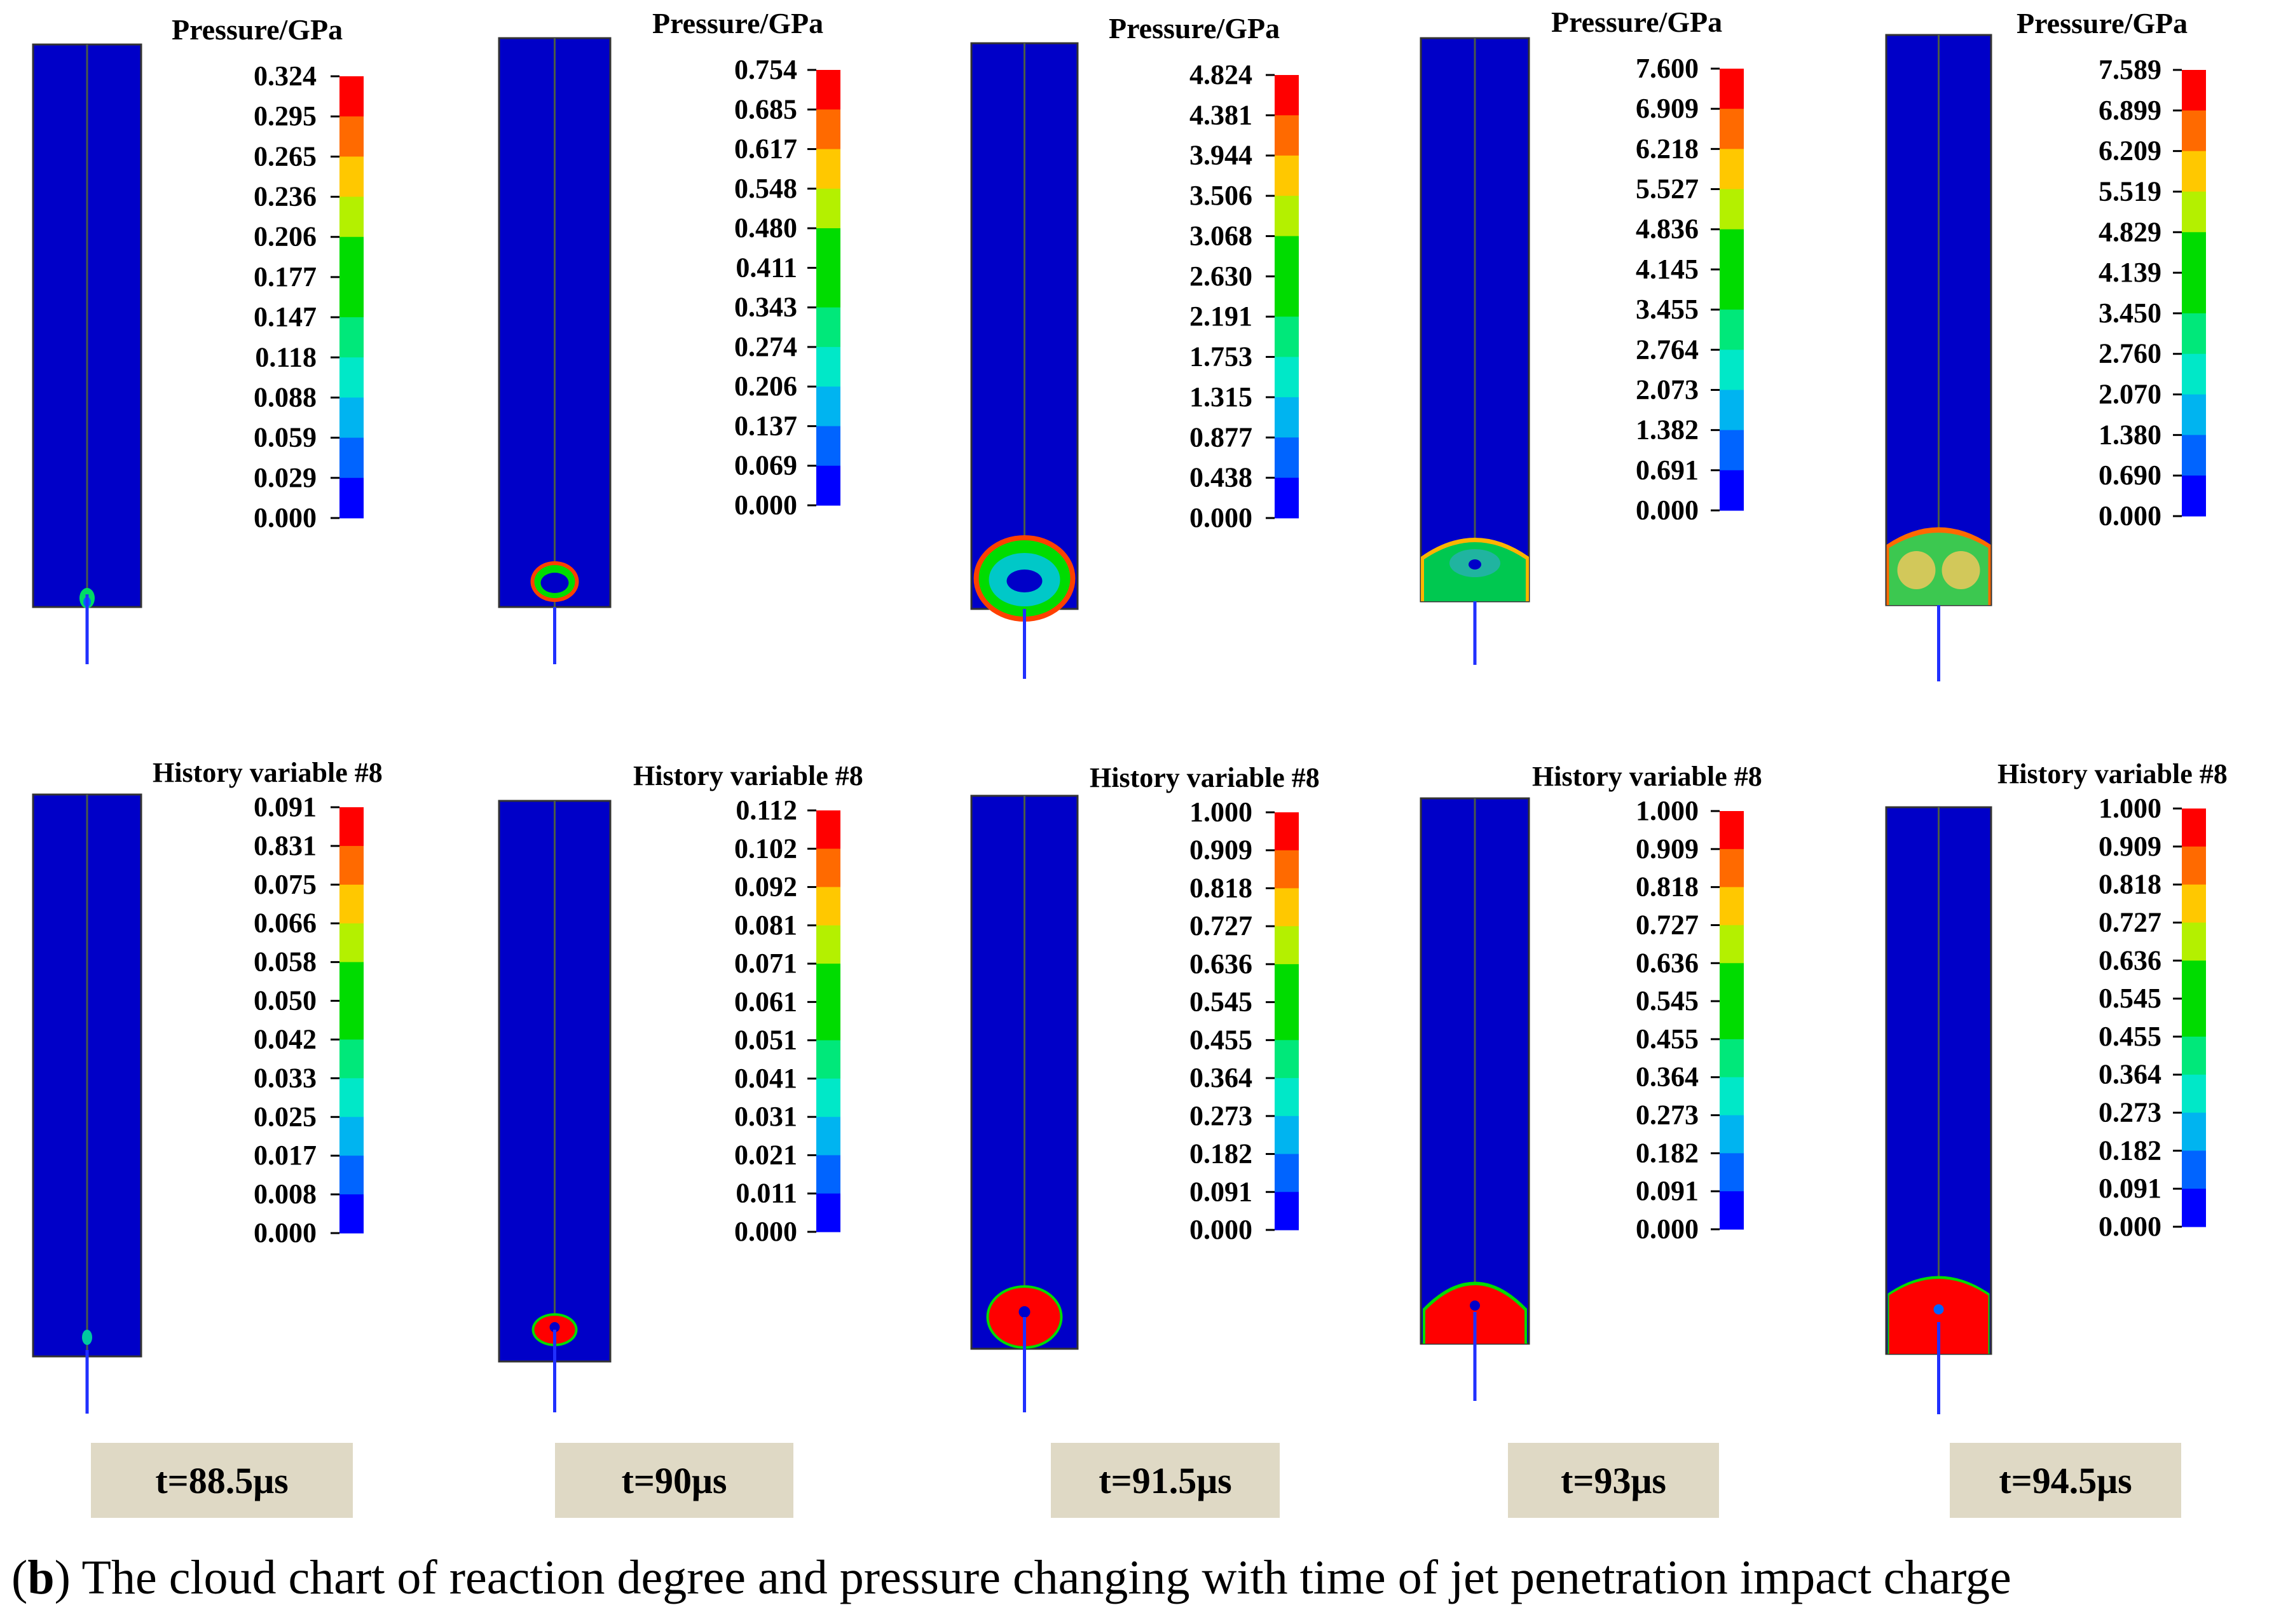 Image resolution: width=2274 pixels, height=1624 pixels. I want to click on pressure-tick-label: 1.382, so click(1668, 430).